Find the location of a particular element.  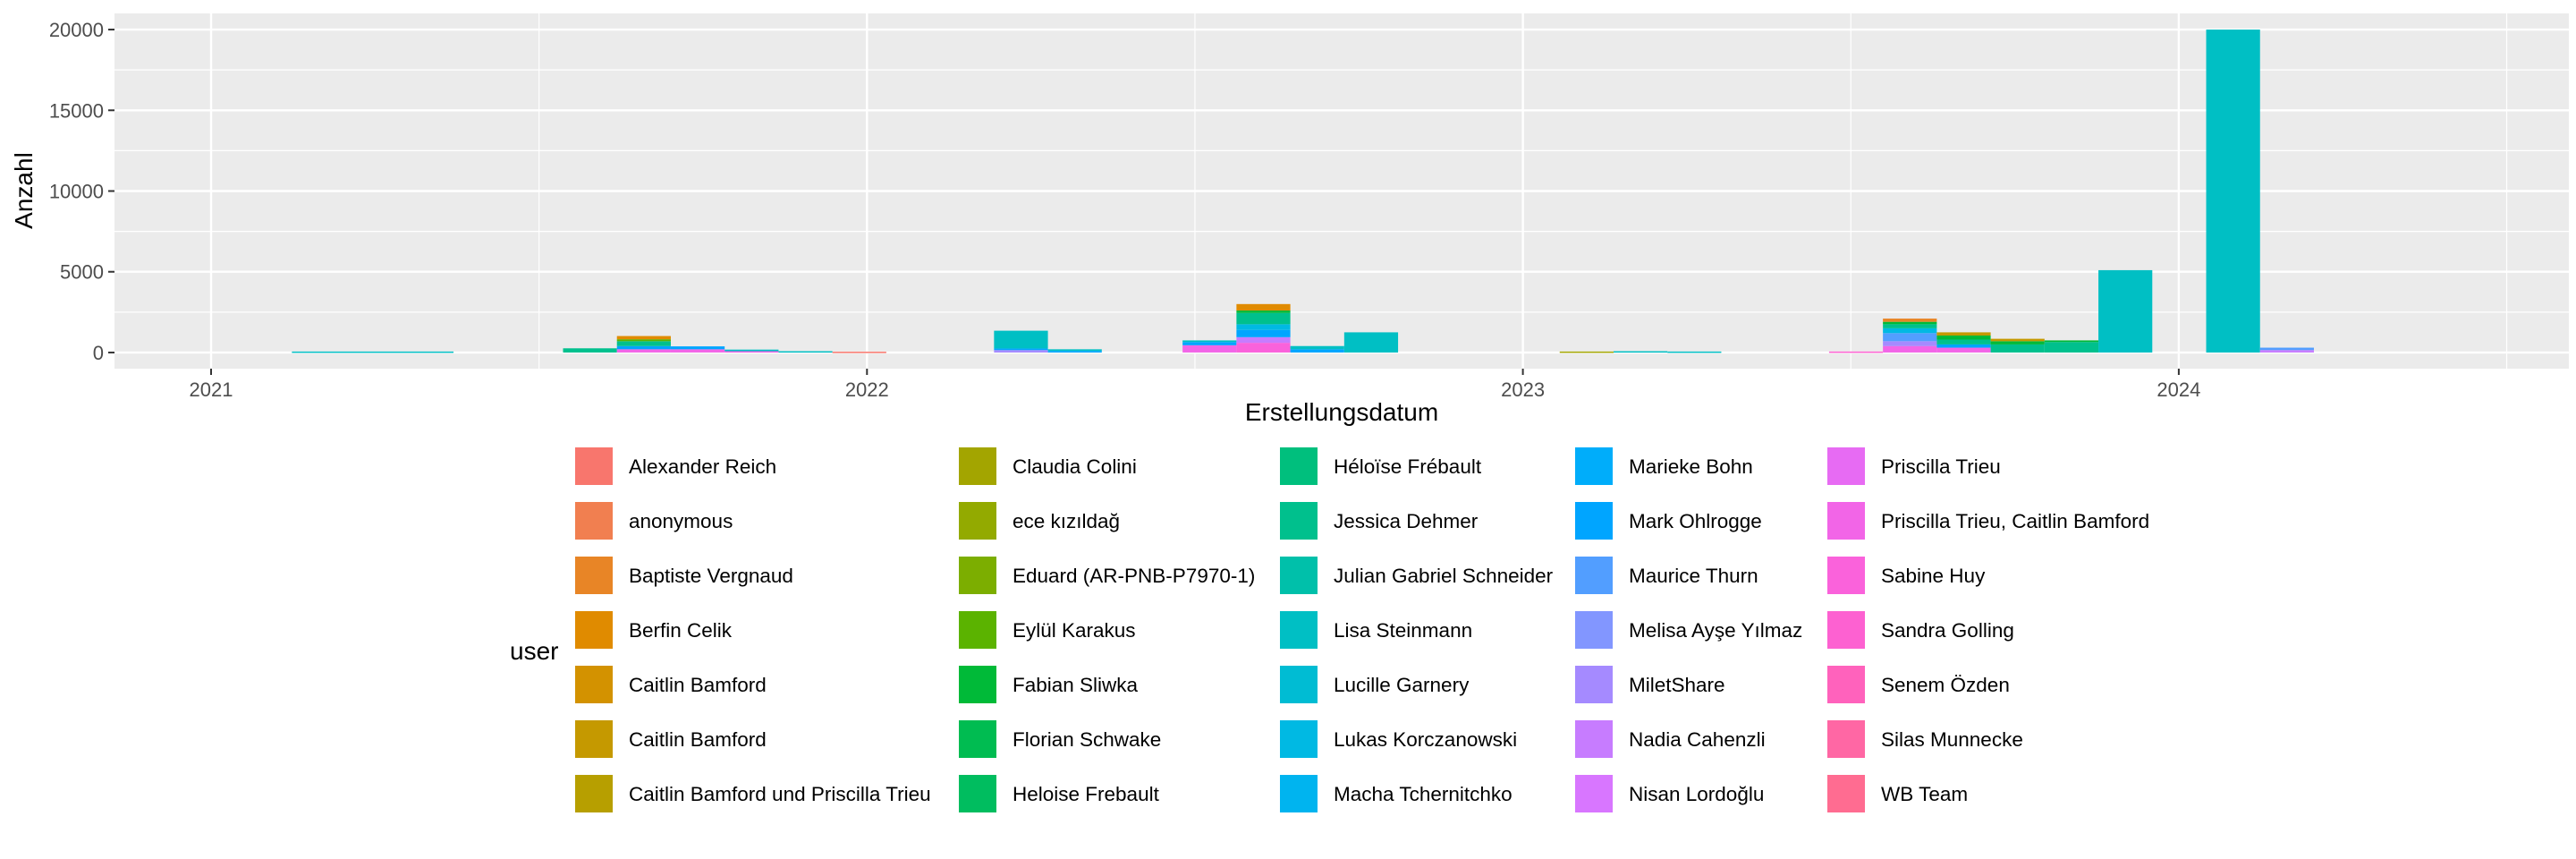

legend-label: anonymous is located at coordinates (681, 521).